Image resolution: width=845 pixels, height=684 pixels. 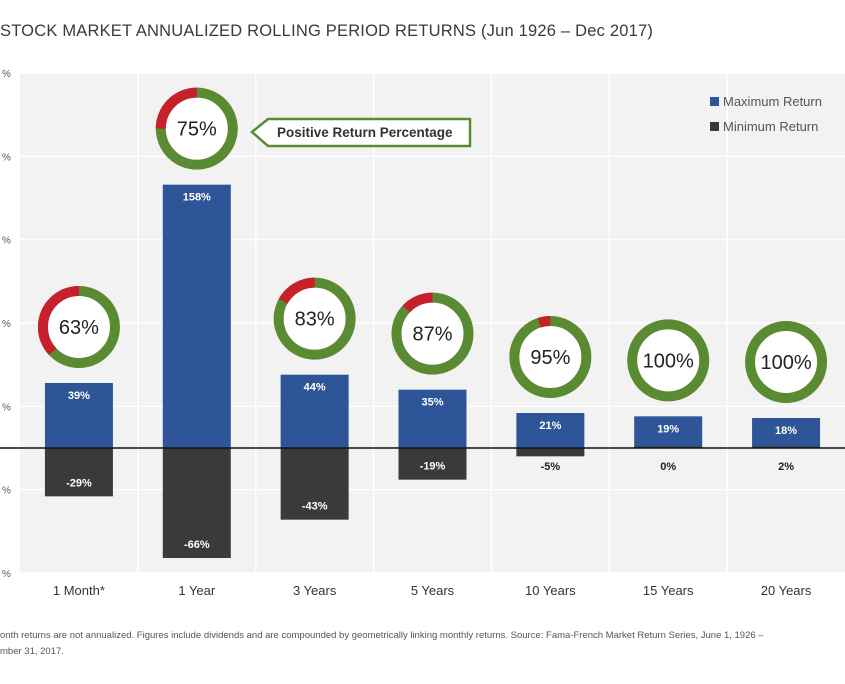 What do you see at coordinates (315, 388) in the screenshot?
I see `bar-max-label: 44%` at bounding box center [315, 388].